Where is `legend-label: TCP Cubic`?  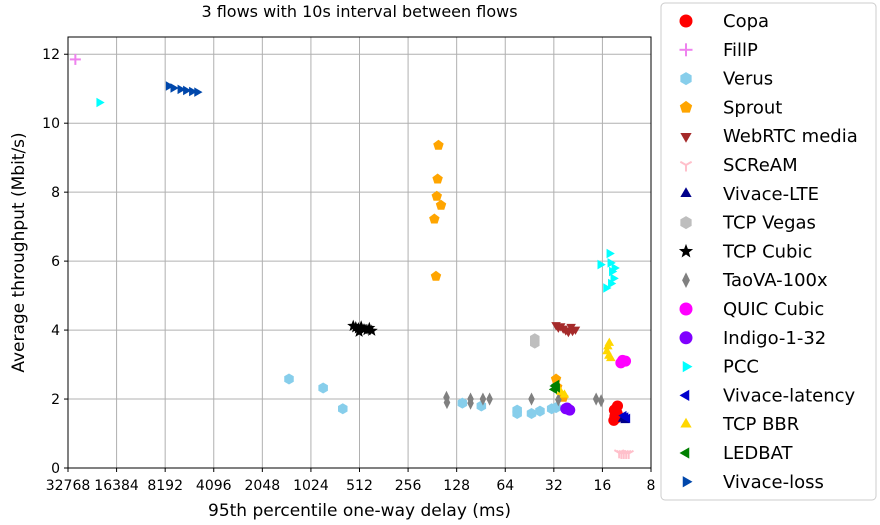 legend-label: TCP Cubic is located at coordinates (767, 251).